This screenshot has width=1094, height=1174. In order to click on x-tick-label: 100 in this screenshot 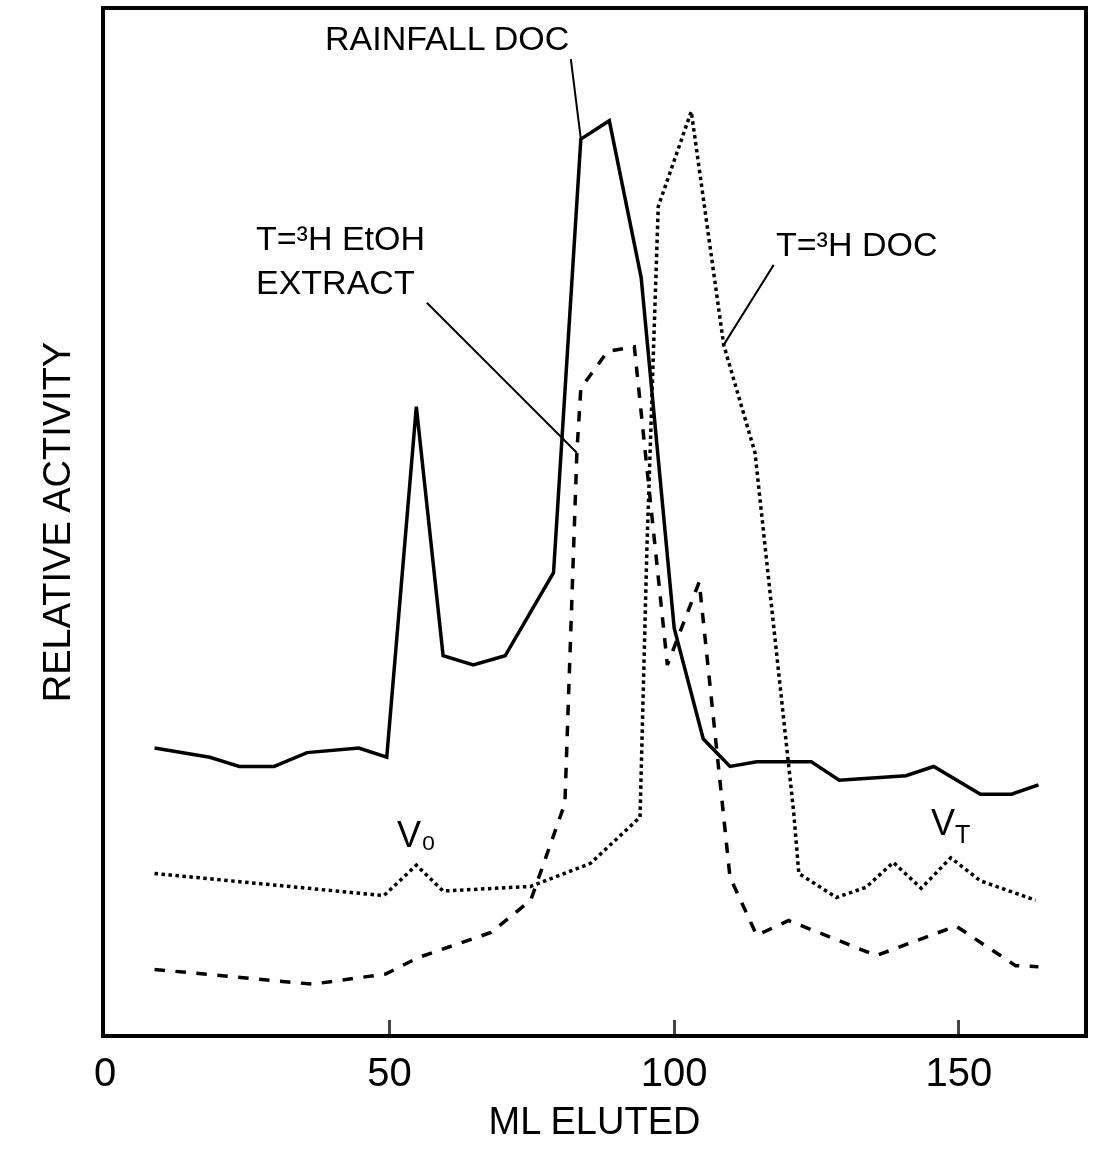, I will do `click(674, 1072)`.